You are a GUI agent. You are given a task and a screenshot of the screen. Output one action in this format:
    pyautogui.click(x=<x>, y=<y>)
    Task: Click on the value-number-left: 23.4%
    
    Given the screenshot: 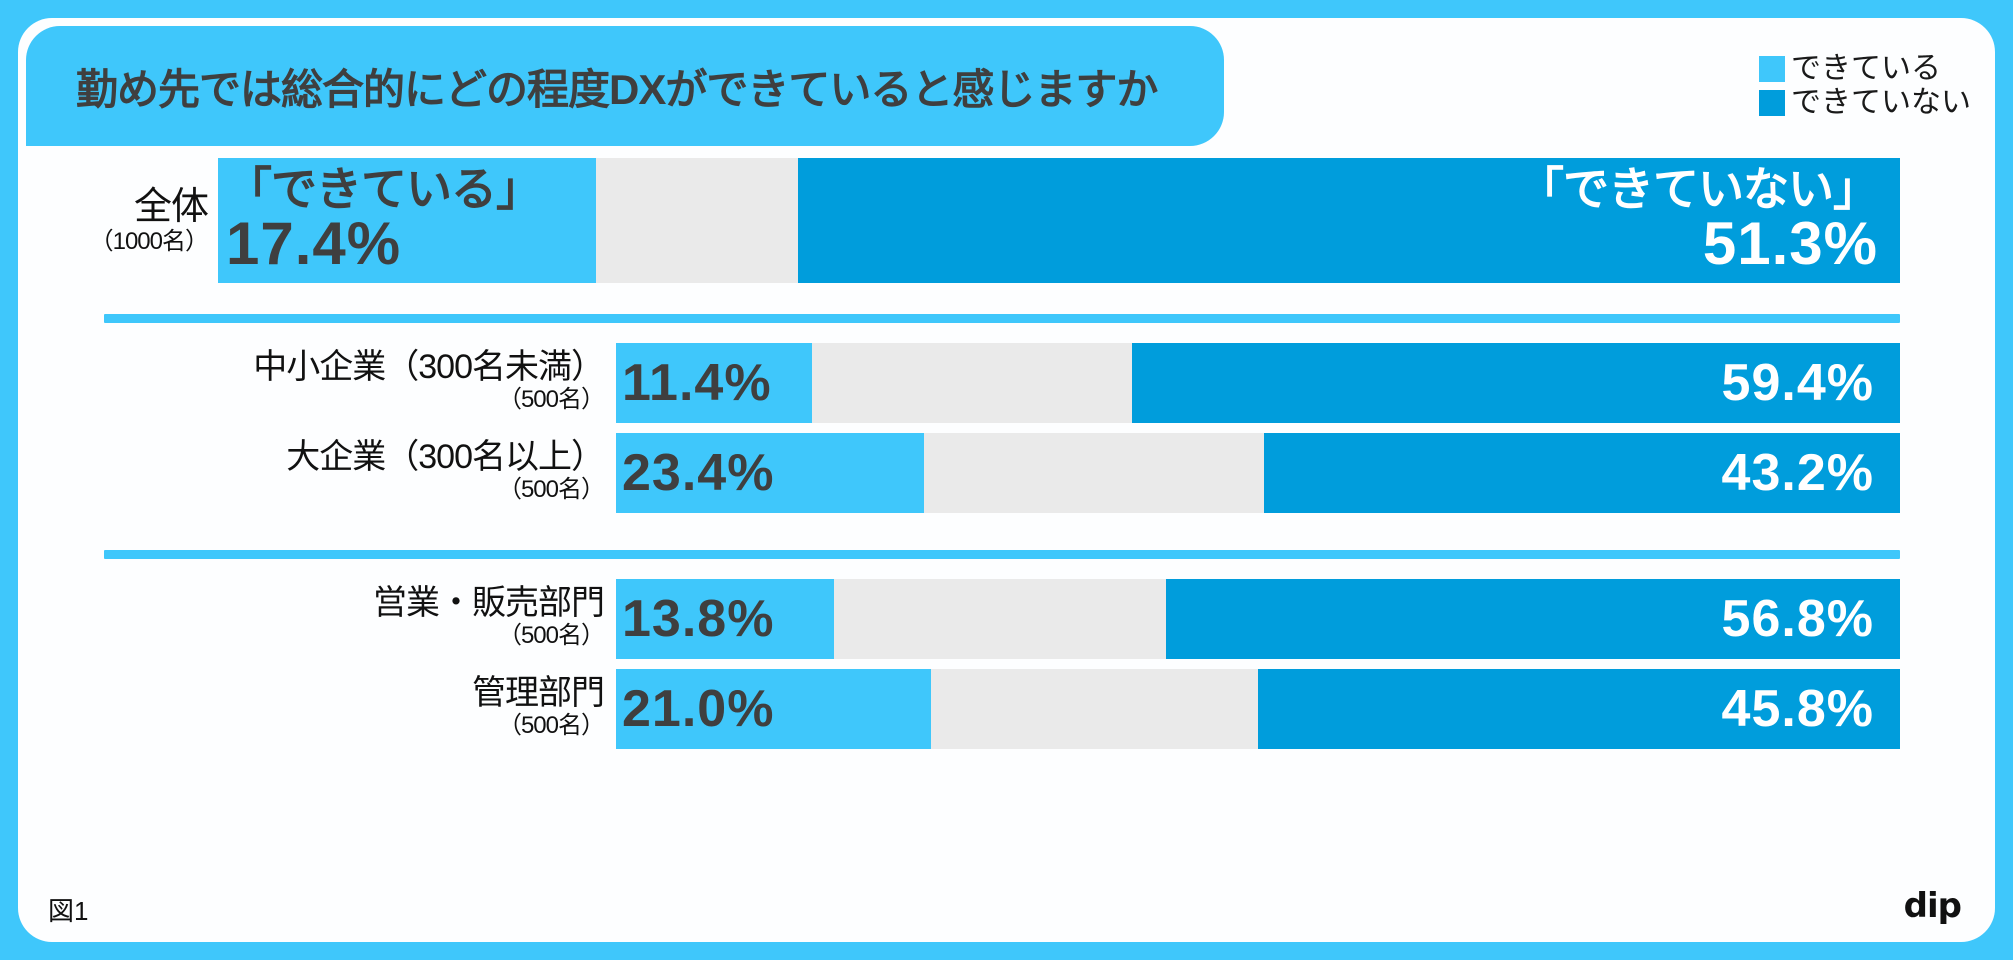 What is the action you would take?
    pyautogui.click(x=698, y=473)
    